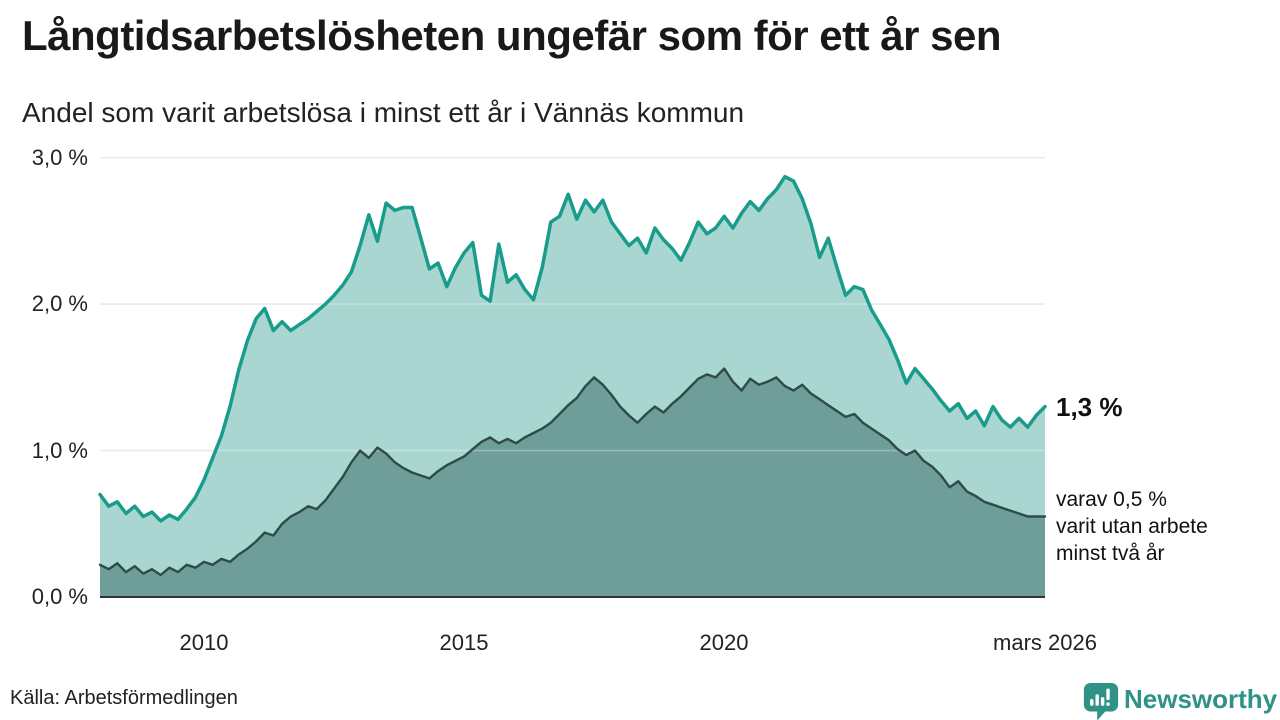 Image resolution: width=1280 pixels, height=720 pixels. What do you see at coordinates (1089, 407) in the screenshot?
I see `latest-value-label: 1,3 %` at bounding box center [1089, 407].